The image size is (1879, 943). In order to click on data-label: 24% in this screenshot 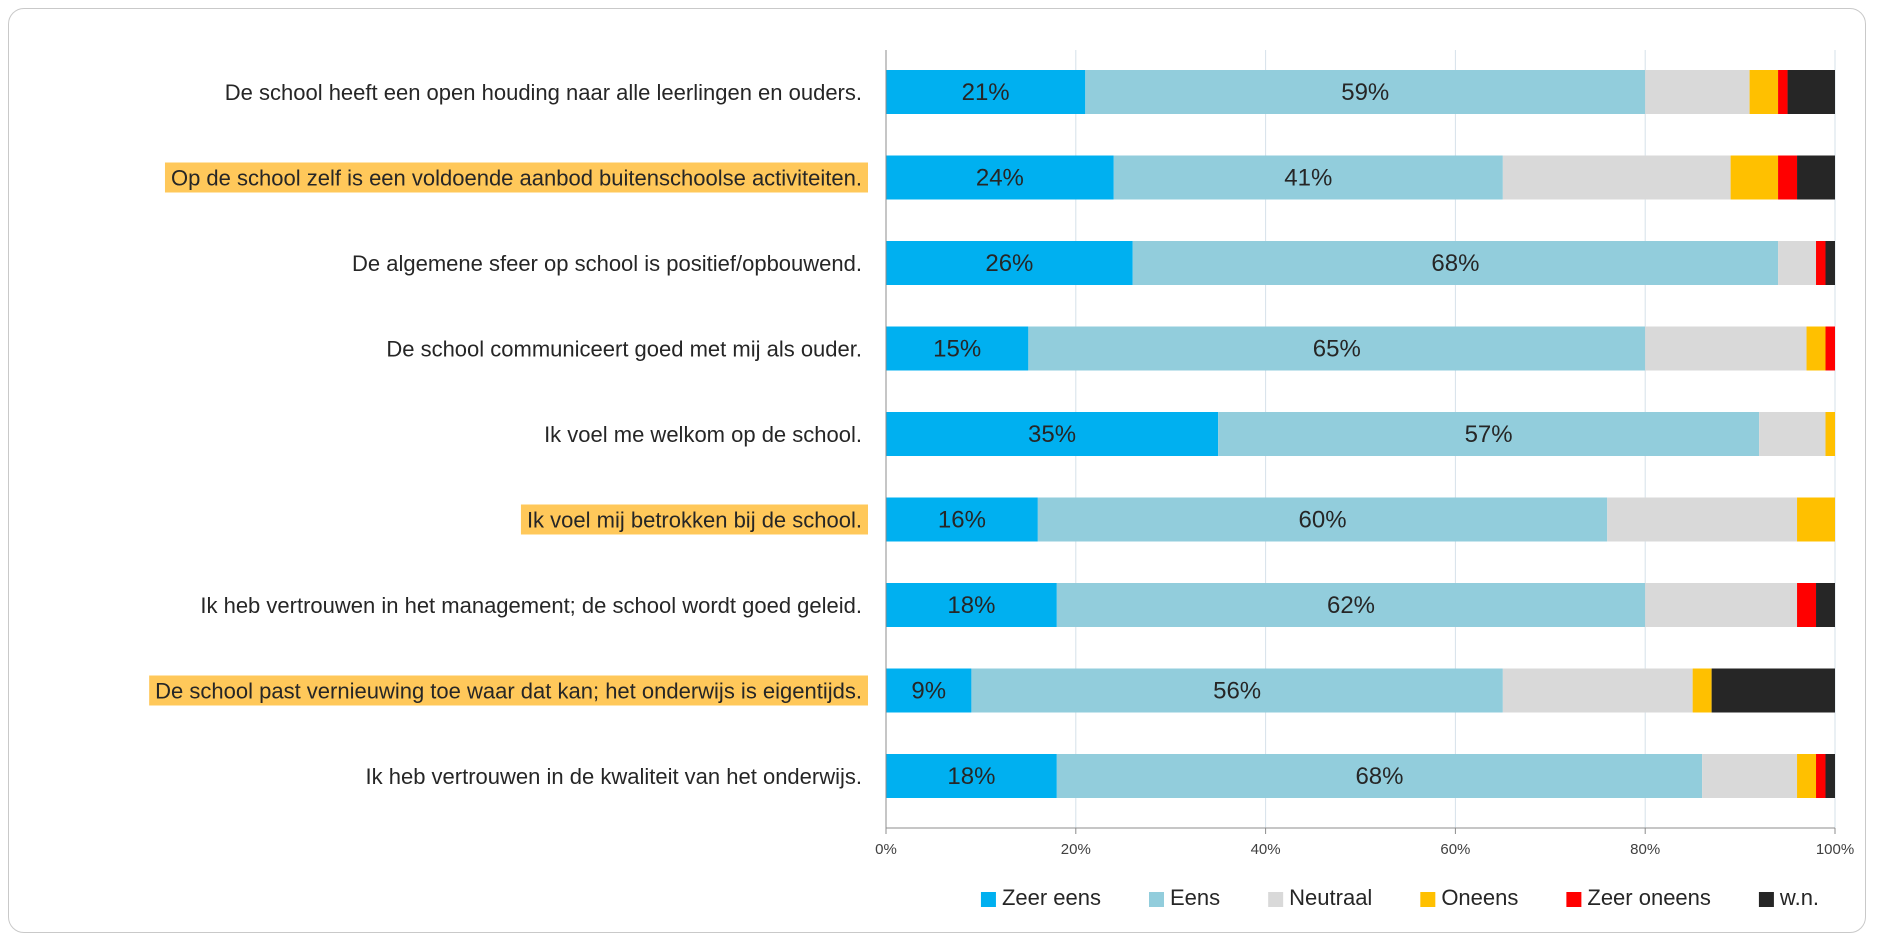, I will do `click(1000, 178)`.